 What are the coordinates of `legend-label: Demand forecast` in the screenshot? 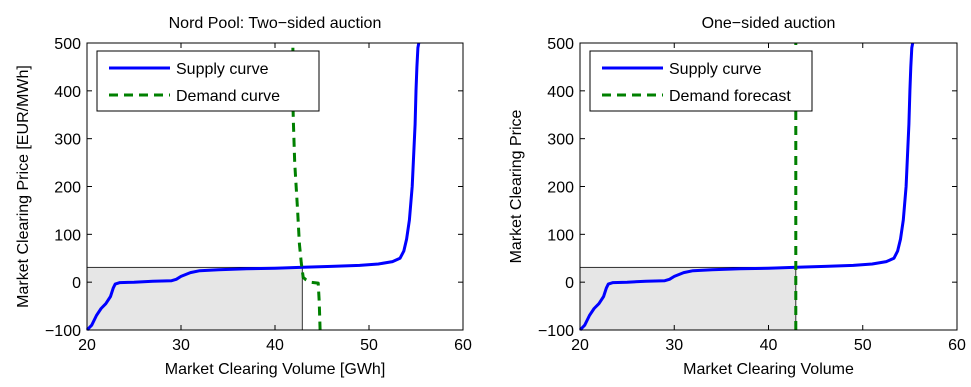 It's located at (730, 96).